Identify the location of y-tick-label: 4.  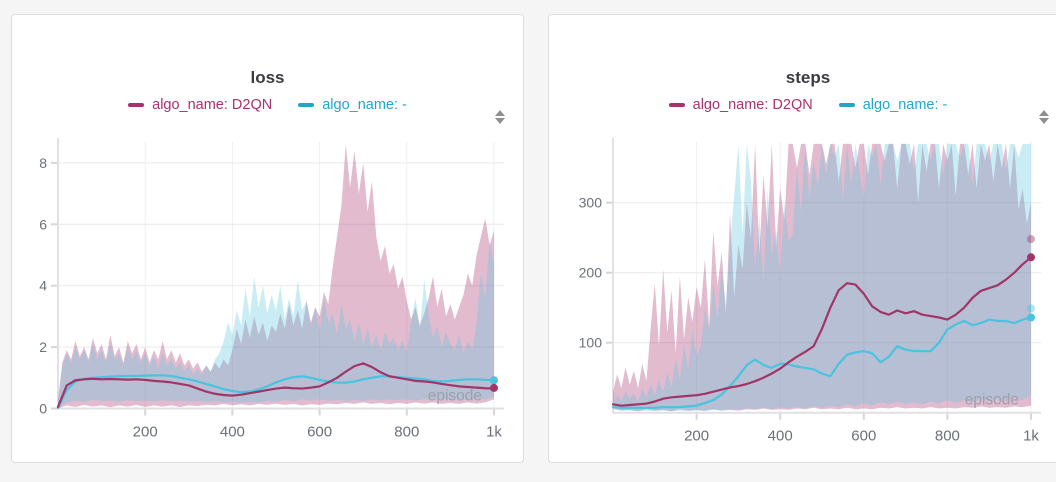
(43, 286).